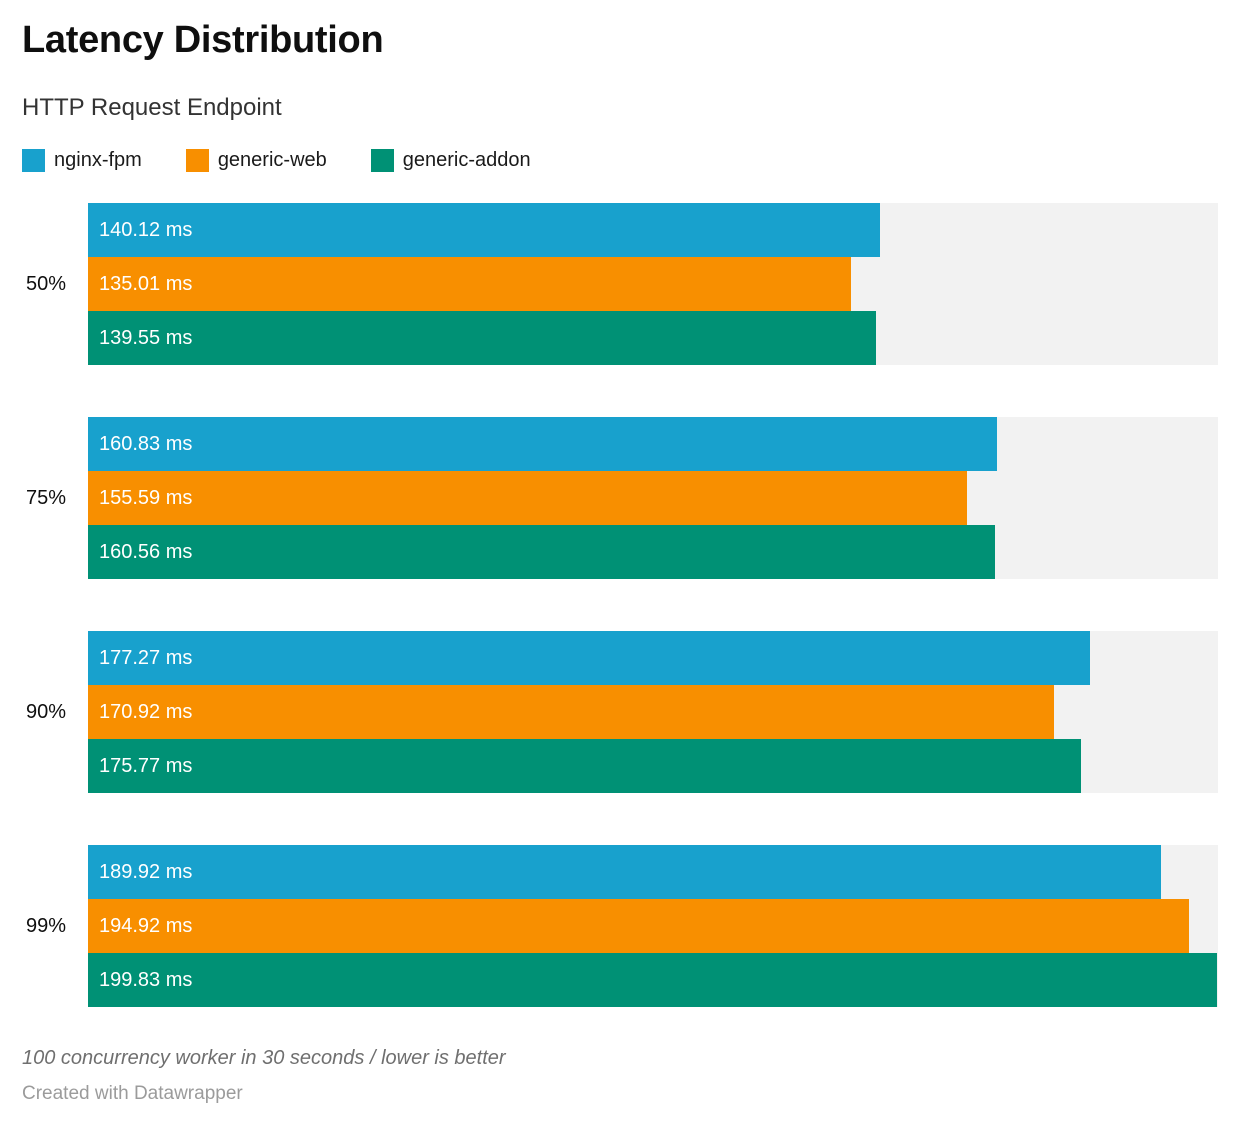 The image size is (1240, 1126). I want to click on bar-group-90%: 90% 177.27 ms 170.92 ms 175.77 ms, so click(620, 712).